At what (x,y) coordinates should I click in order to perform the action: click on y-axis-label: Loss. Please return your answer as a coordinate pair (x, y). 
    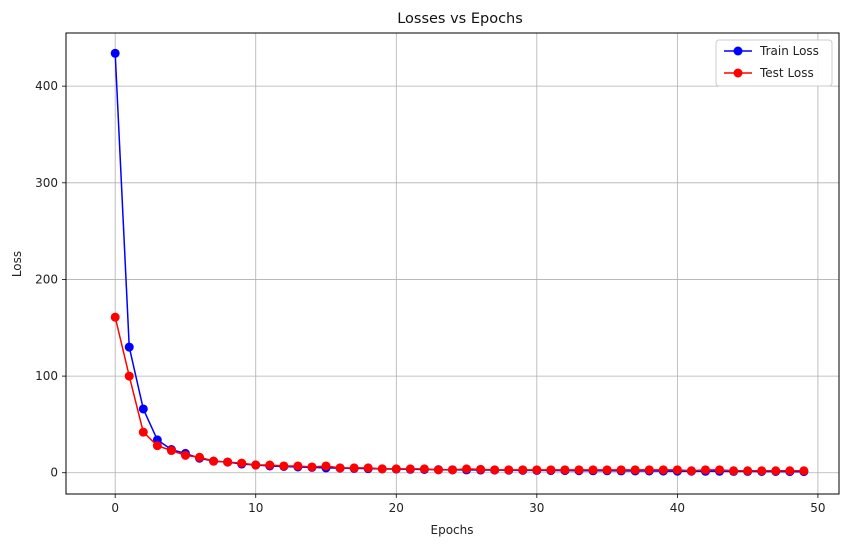
    Looking at the image, I should click on (17, 264).